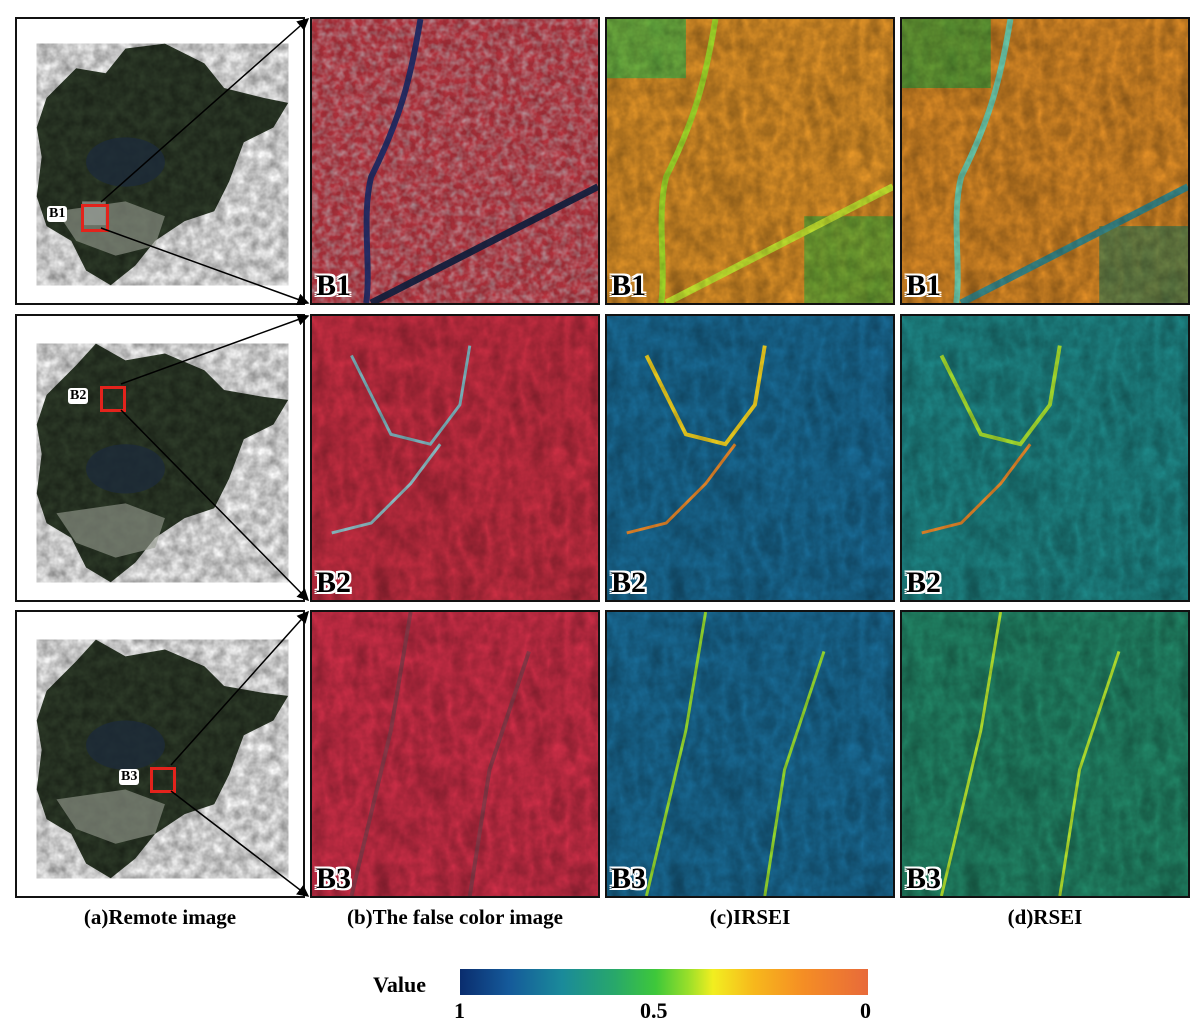 This screenshot has width=1200, height=1033. What do you see at coordinates (129, 777) in the screenshot?
I see `inset-label: B3` at bounding box center [129, 777].